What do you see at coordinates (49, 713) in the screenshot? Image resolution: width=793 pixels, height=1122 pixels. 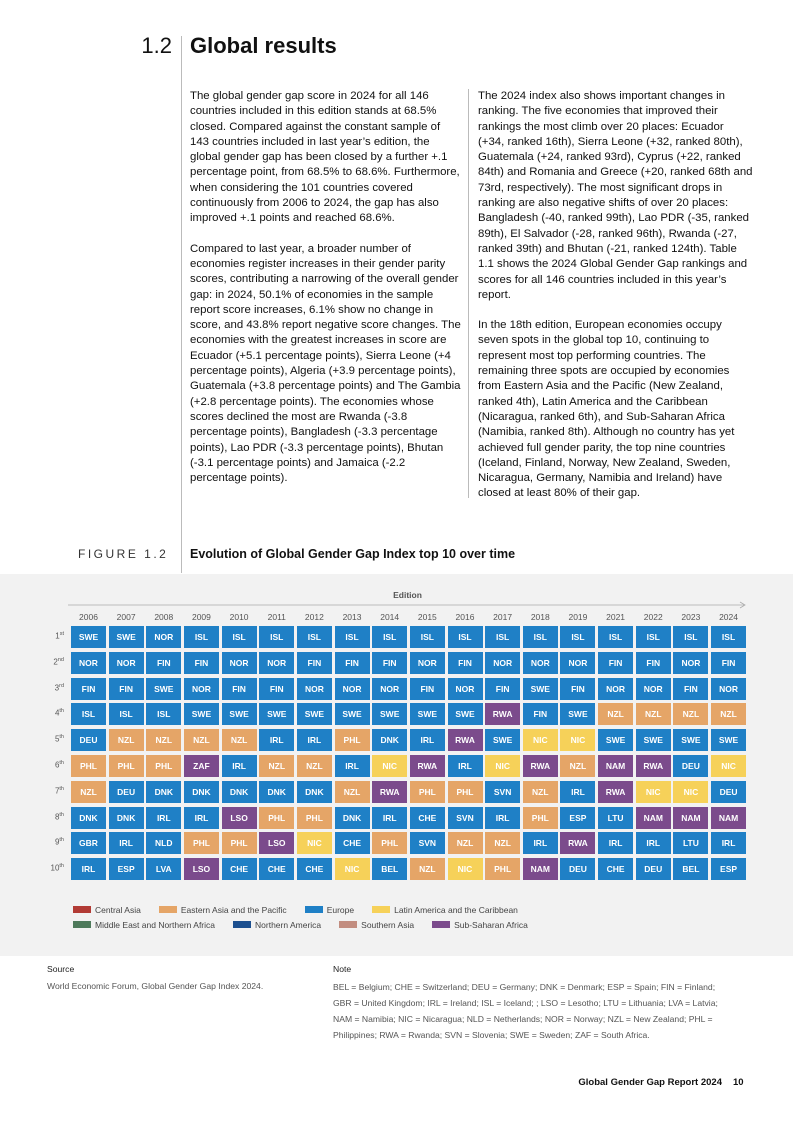 I see `rank-label: 4th` at bounding box center [49, 713].